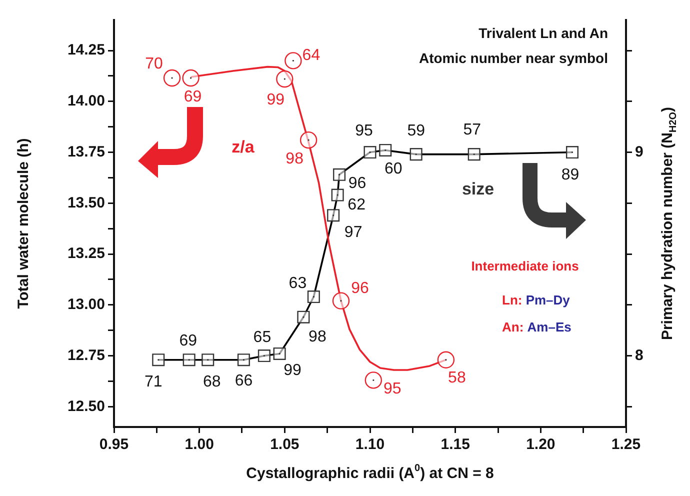 The height and width of the screenshot is (496, 690). Describe the element at coordinates (153, 381) in the screenshot. I see `annotation: 71` at that location.